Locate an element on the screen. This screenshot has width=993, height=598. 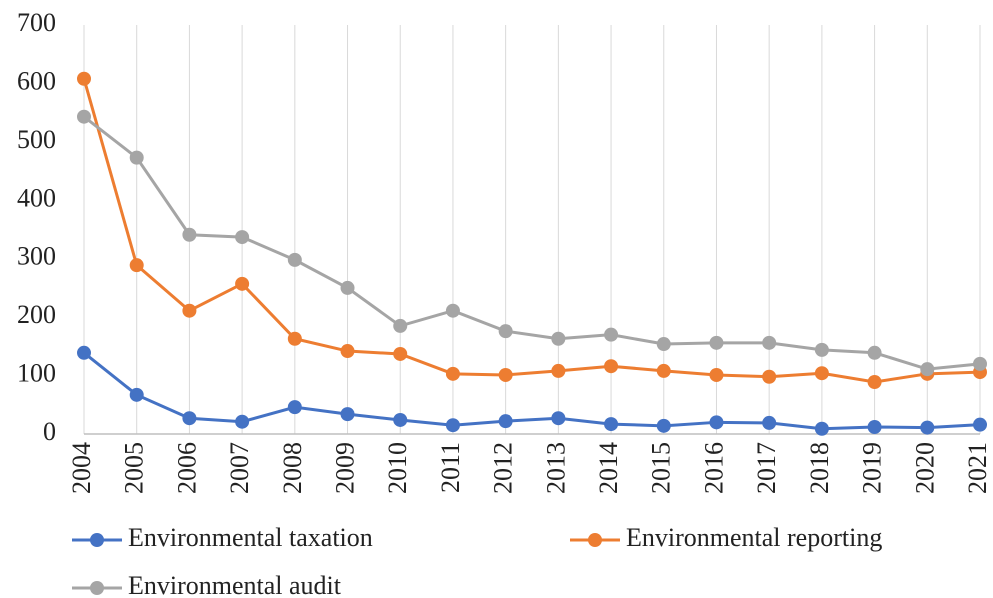
x-tick-label: 2020 is located at coordinates (924, 468).